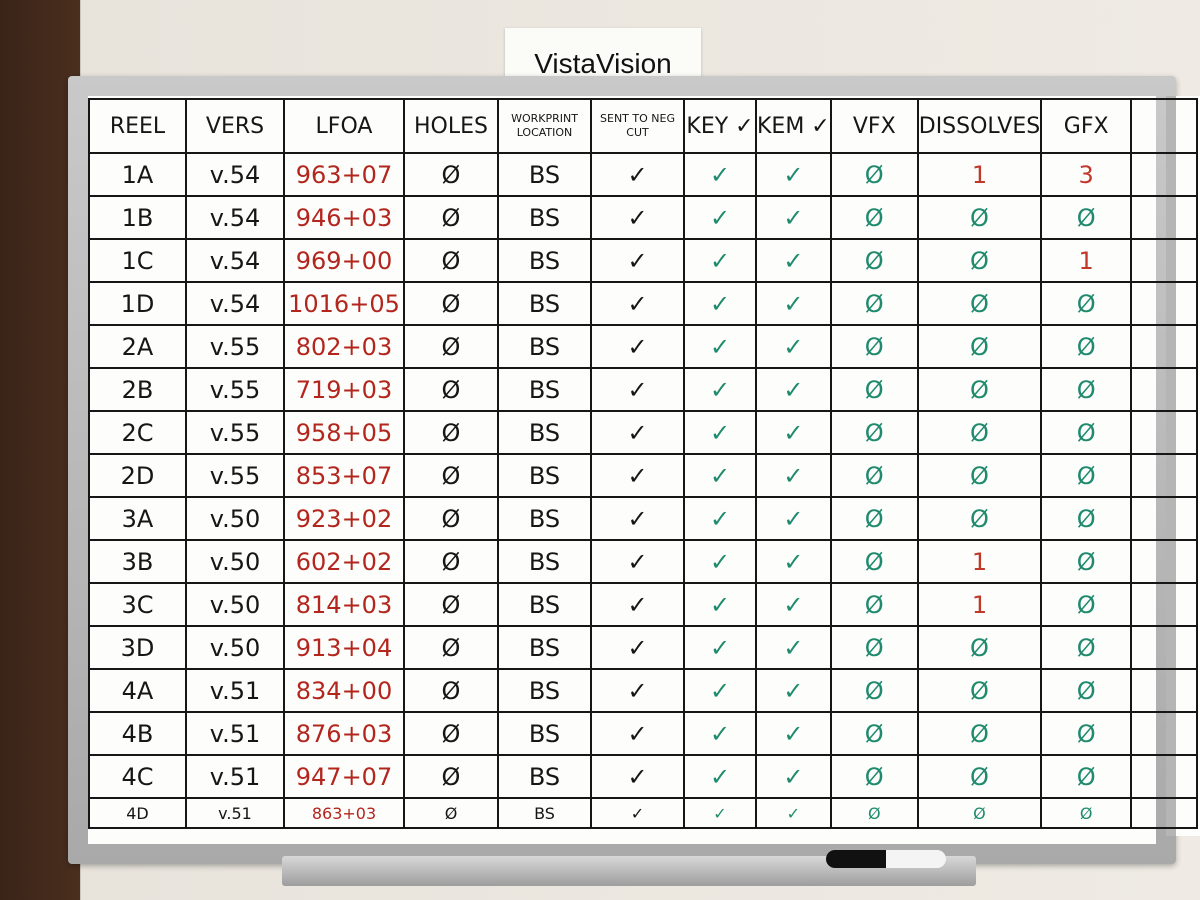  Describe the element at coordinates (137, 561) in the screenshot. I see `table-cell: 3B` at that location.